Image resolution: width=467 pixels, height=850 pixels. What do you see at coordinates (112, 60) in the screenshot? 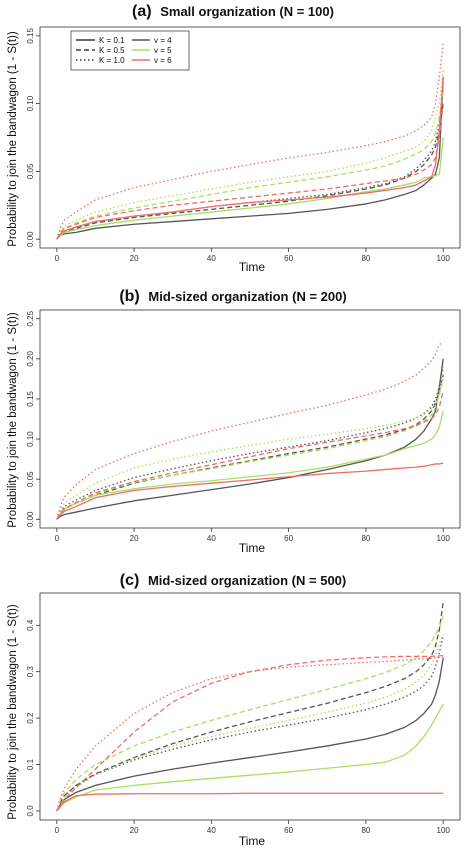
I see `legend-label-k10: K = 1.0` at bounding box center [112, 60].